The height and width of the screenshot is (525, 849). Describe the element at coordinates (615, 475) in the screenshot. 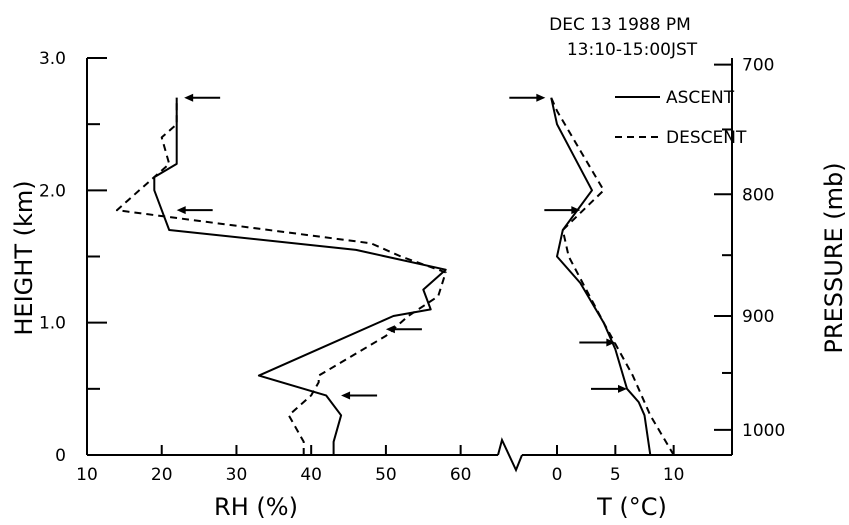

I see `x-tick-label-temp: 5` at that location.